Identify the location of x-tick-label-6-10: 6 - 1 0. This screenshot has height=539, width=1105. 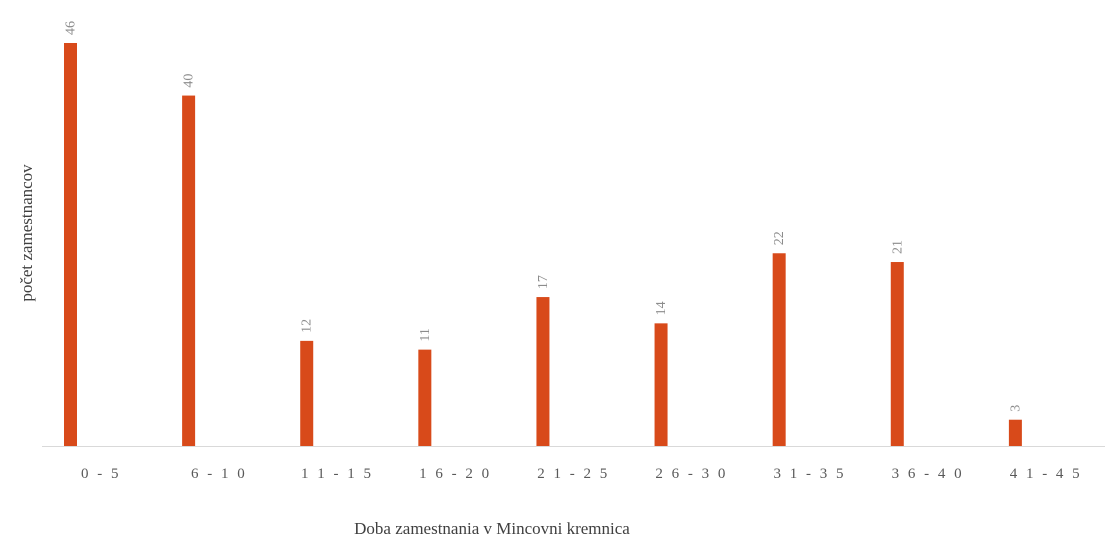
(219, 474).